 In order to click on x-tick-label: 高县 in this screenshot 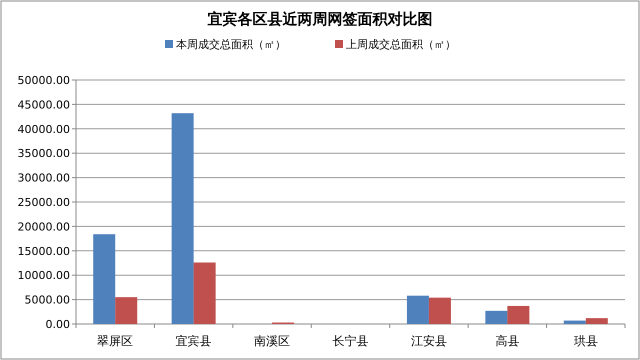, I will do `click(507, 341)`.